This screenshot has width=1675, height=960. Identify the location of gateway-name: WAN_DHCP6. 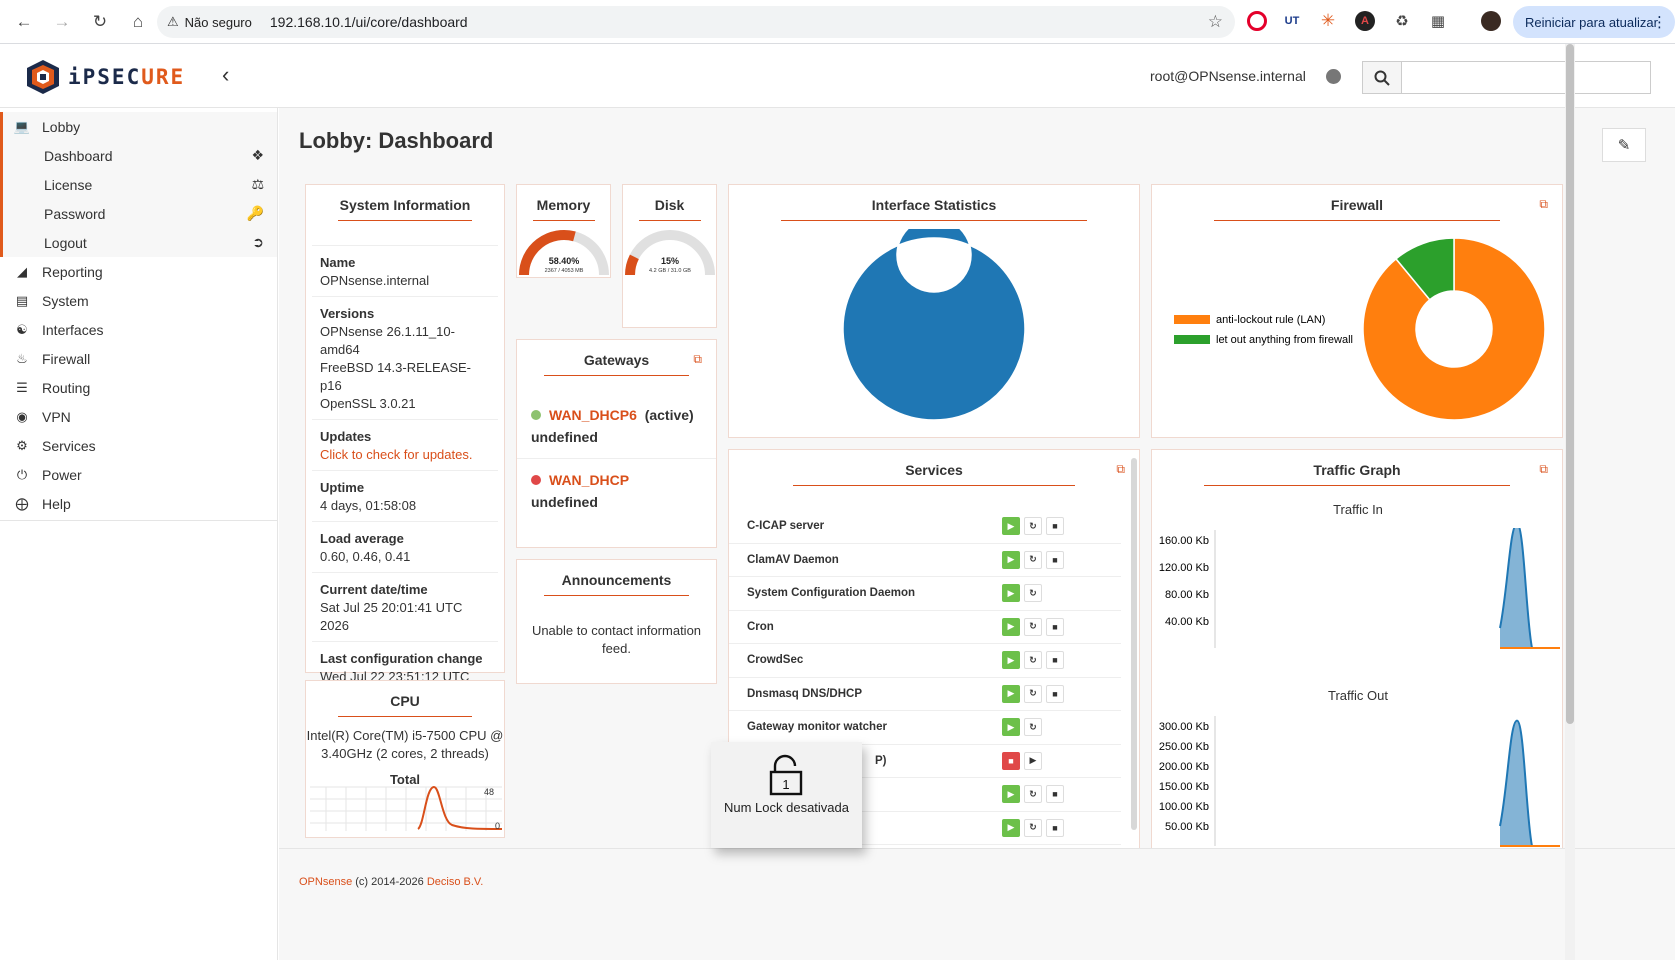
(593, 415).